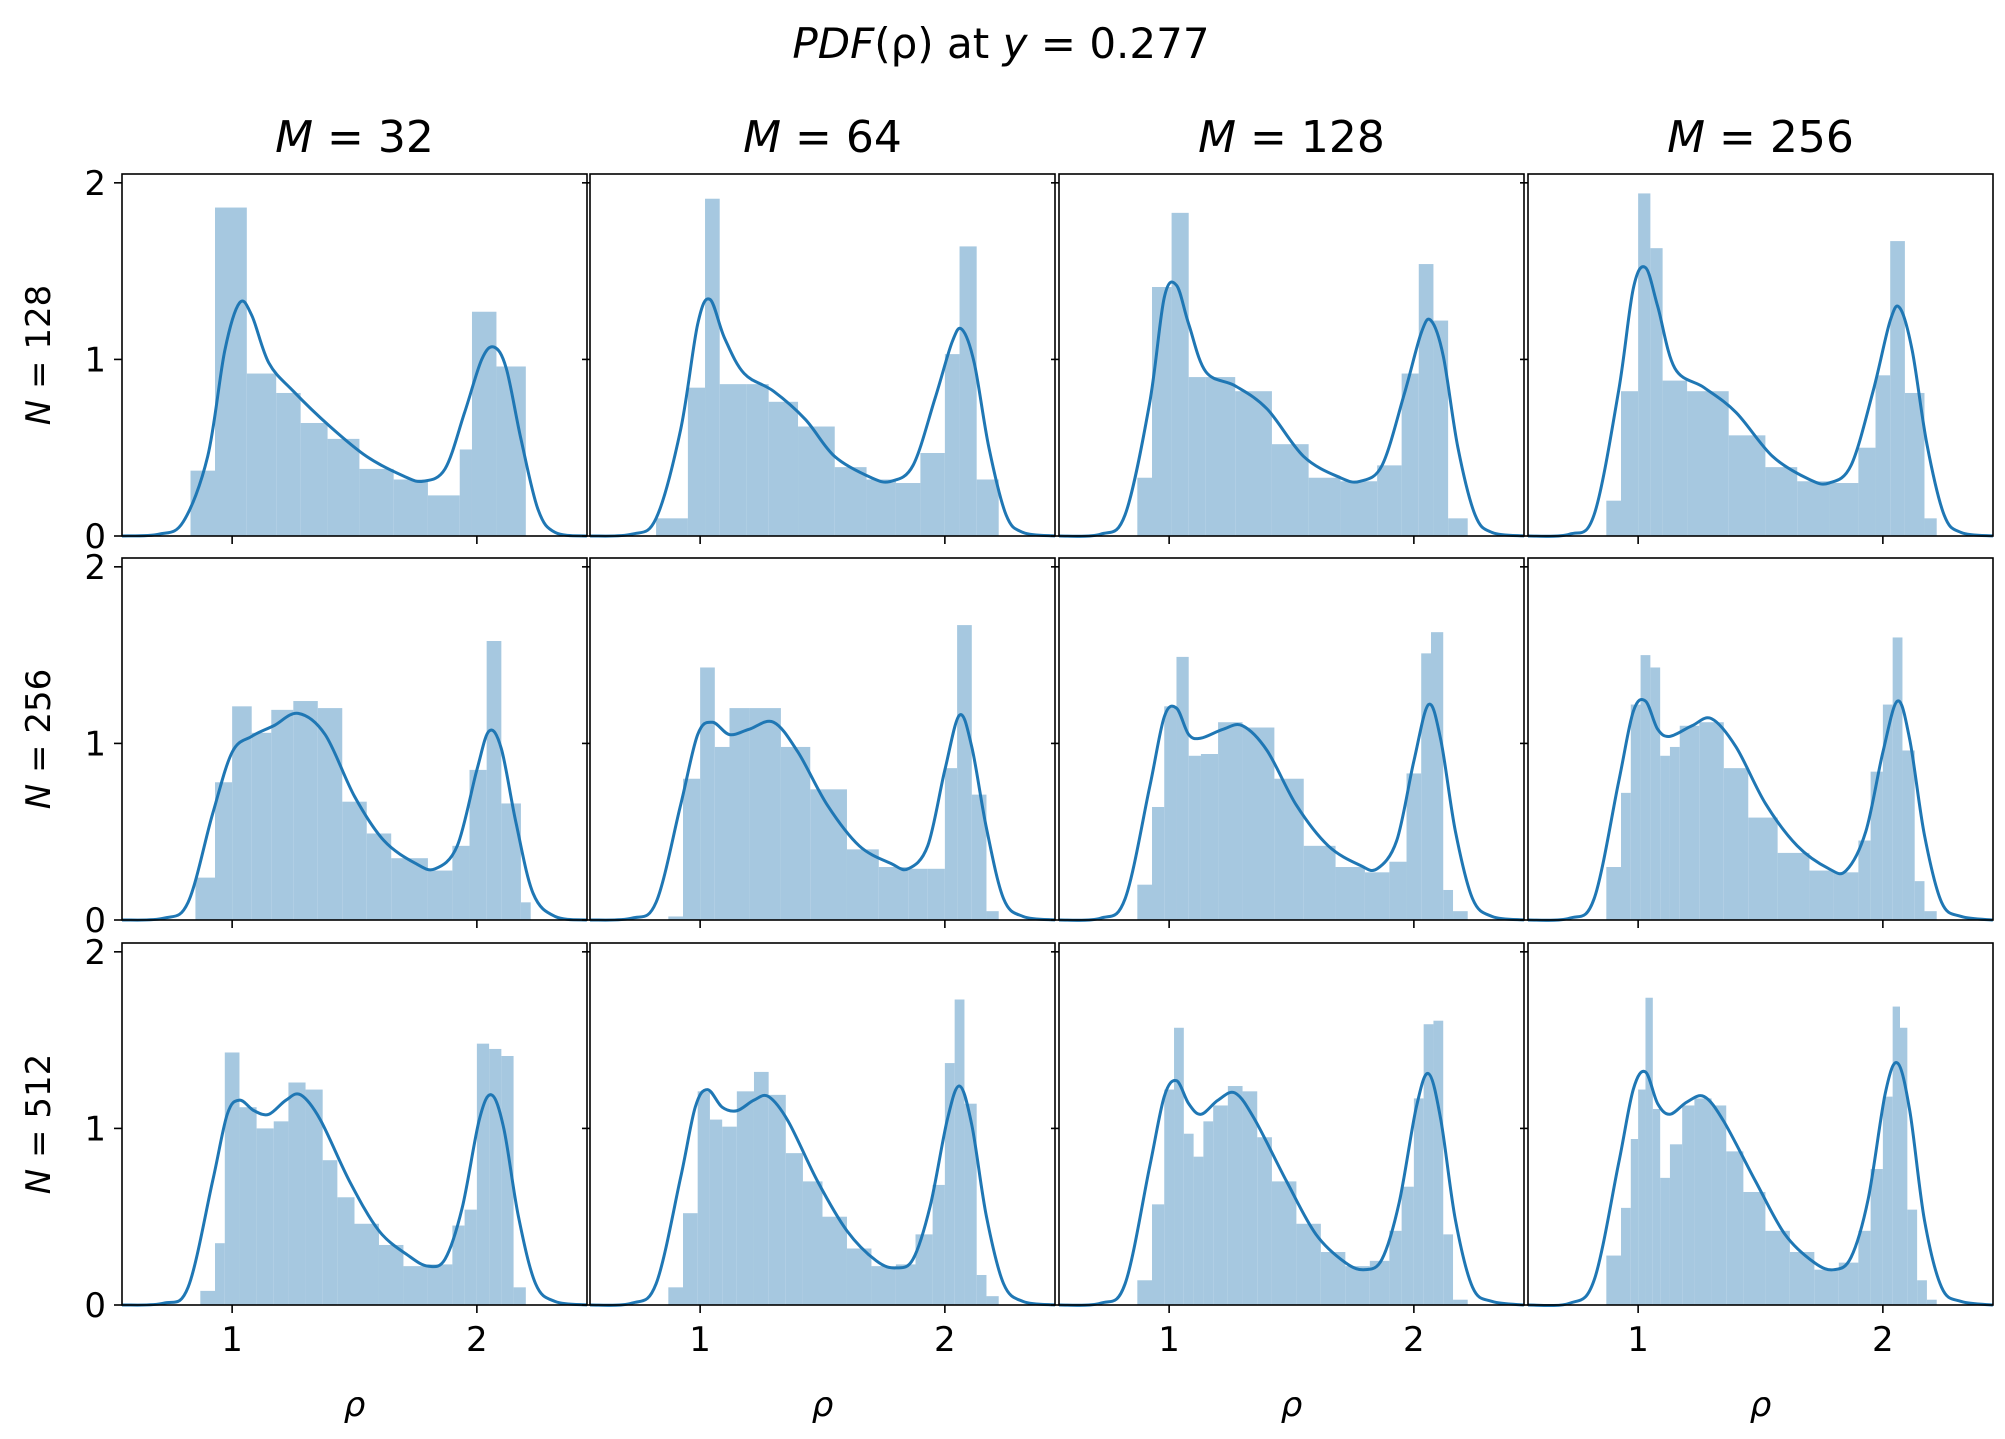  I want to click on suptitle-value: = 0.277, so click(1118, 43).